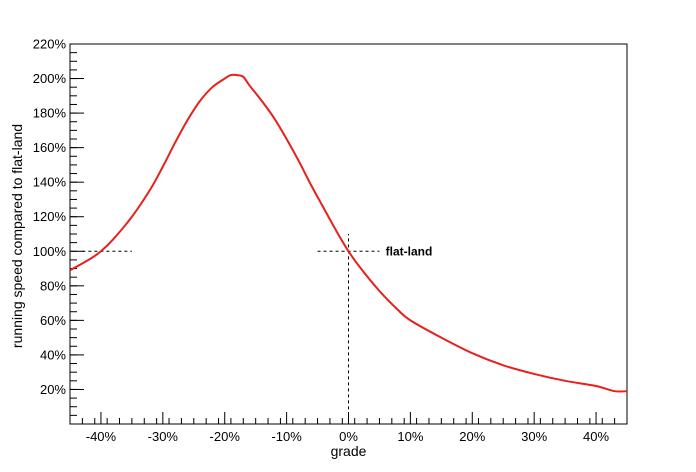 This screenshot has height=472, width=696. What do you see at coordinates (50, 78) in the screenshot?
I see `y-tick-label: 200%` at bounding box center [50, 78].